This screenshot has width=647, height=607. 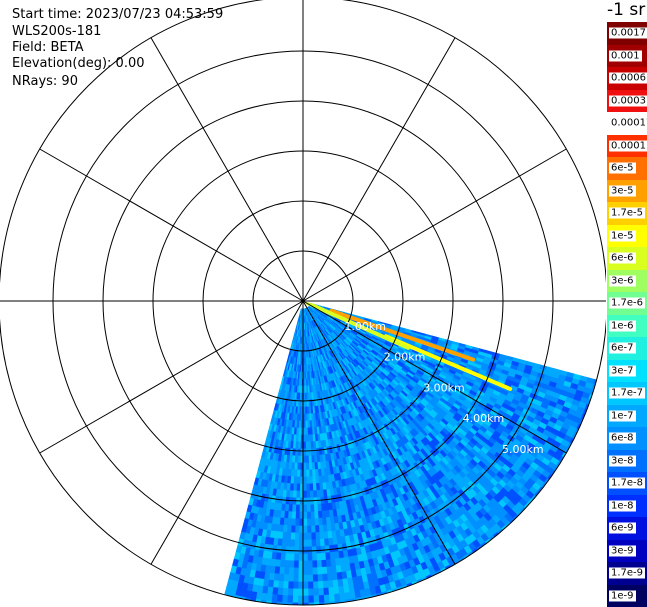 I want to click on colorbar-tick-label: 3e-9, so click(x=622, y=551).